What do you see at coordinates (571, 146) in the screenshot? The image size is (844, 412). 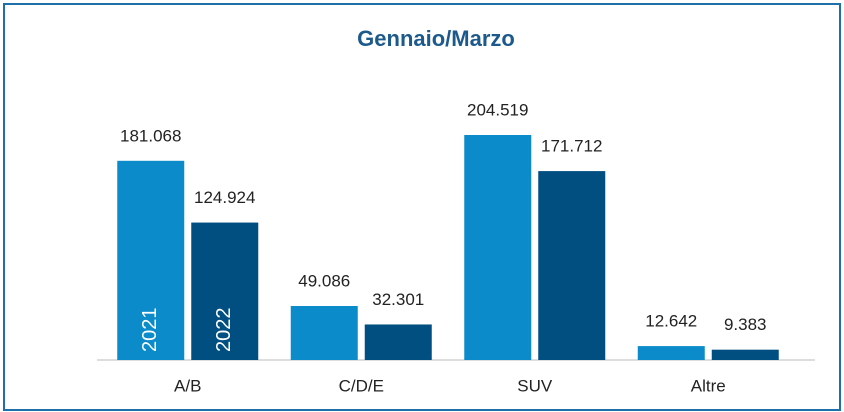 I see `data-label: 171.712` at bounding box center [571, 146].